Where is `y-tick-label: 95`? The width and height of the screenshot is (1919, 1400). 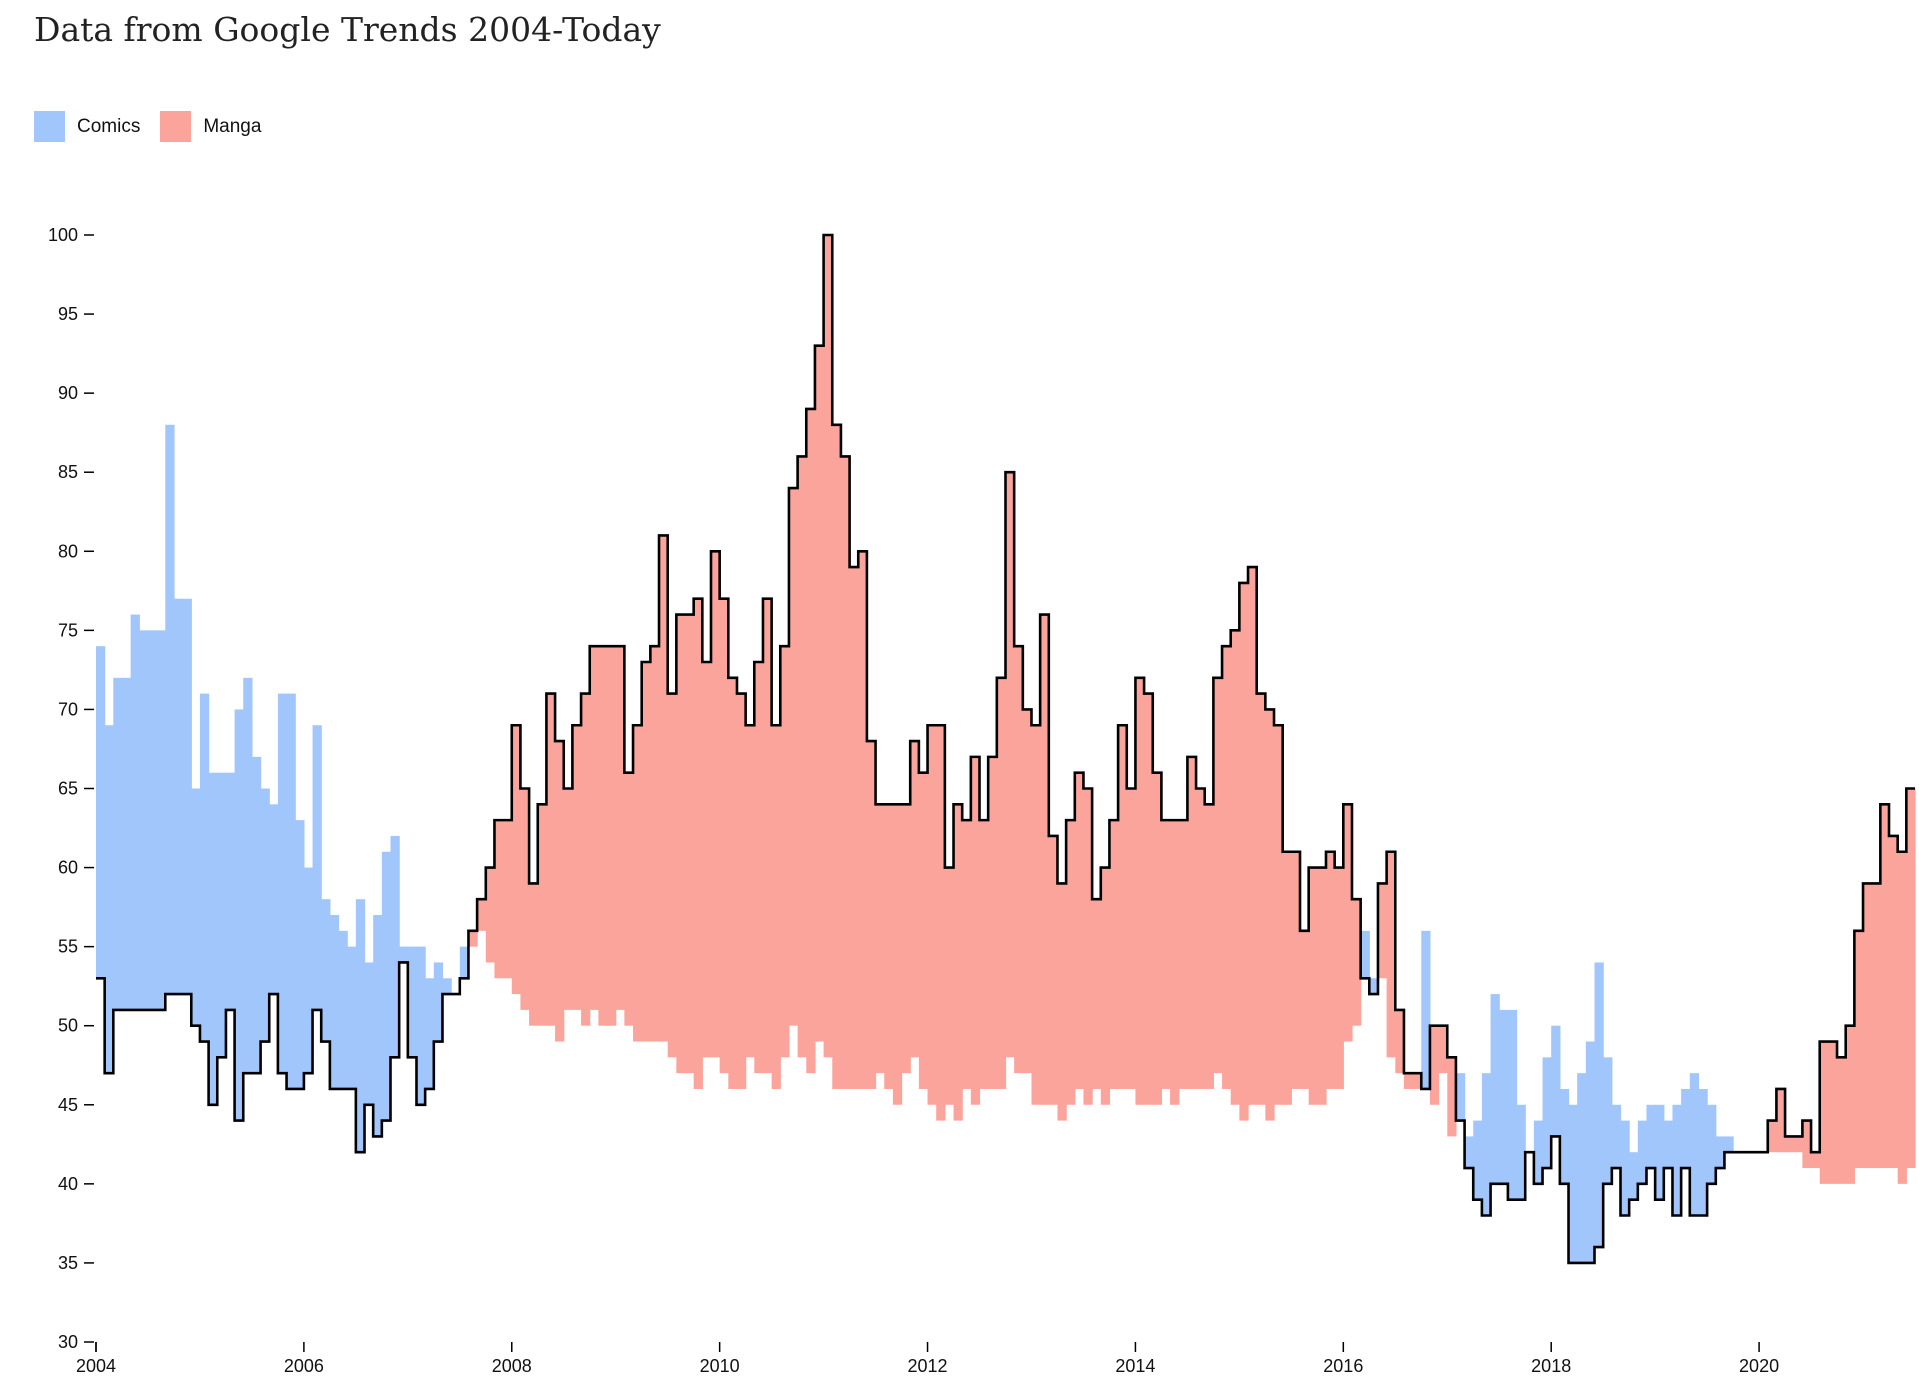
y-tick-label: 95 is located at coordinates (68, 314).